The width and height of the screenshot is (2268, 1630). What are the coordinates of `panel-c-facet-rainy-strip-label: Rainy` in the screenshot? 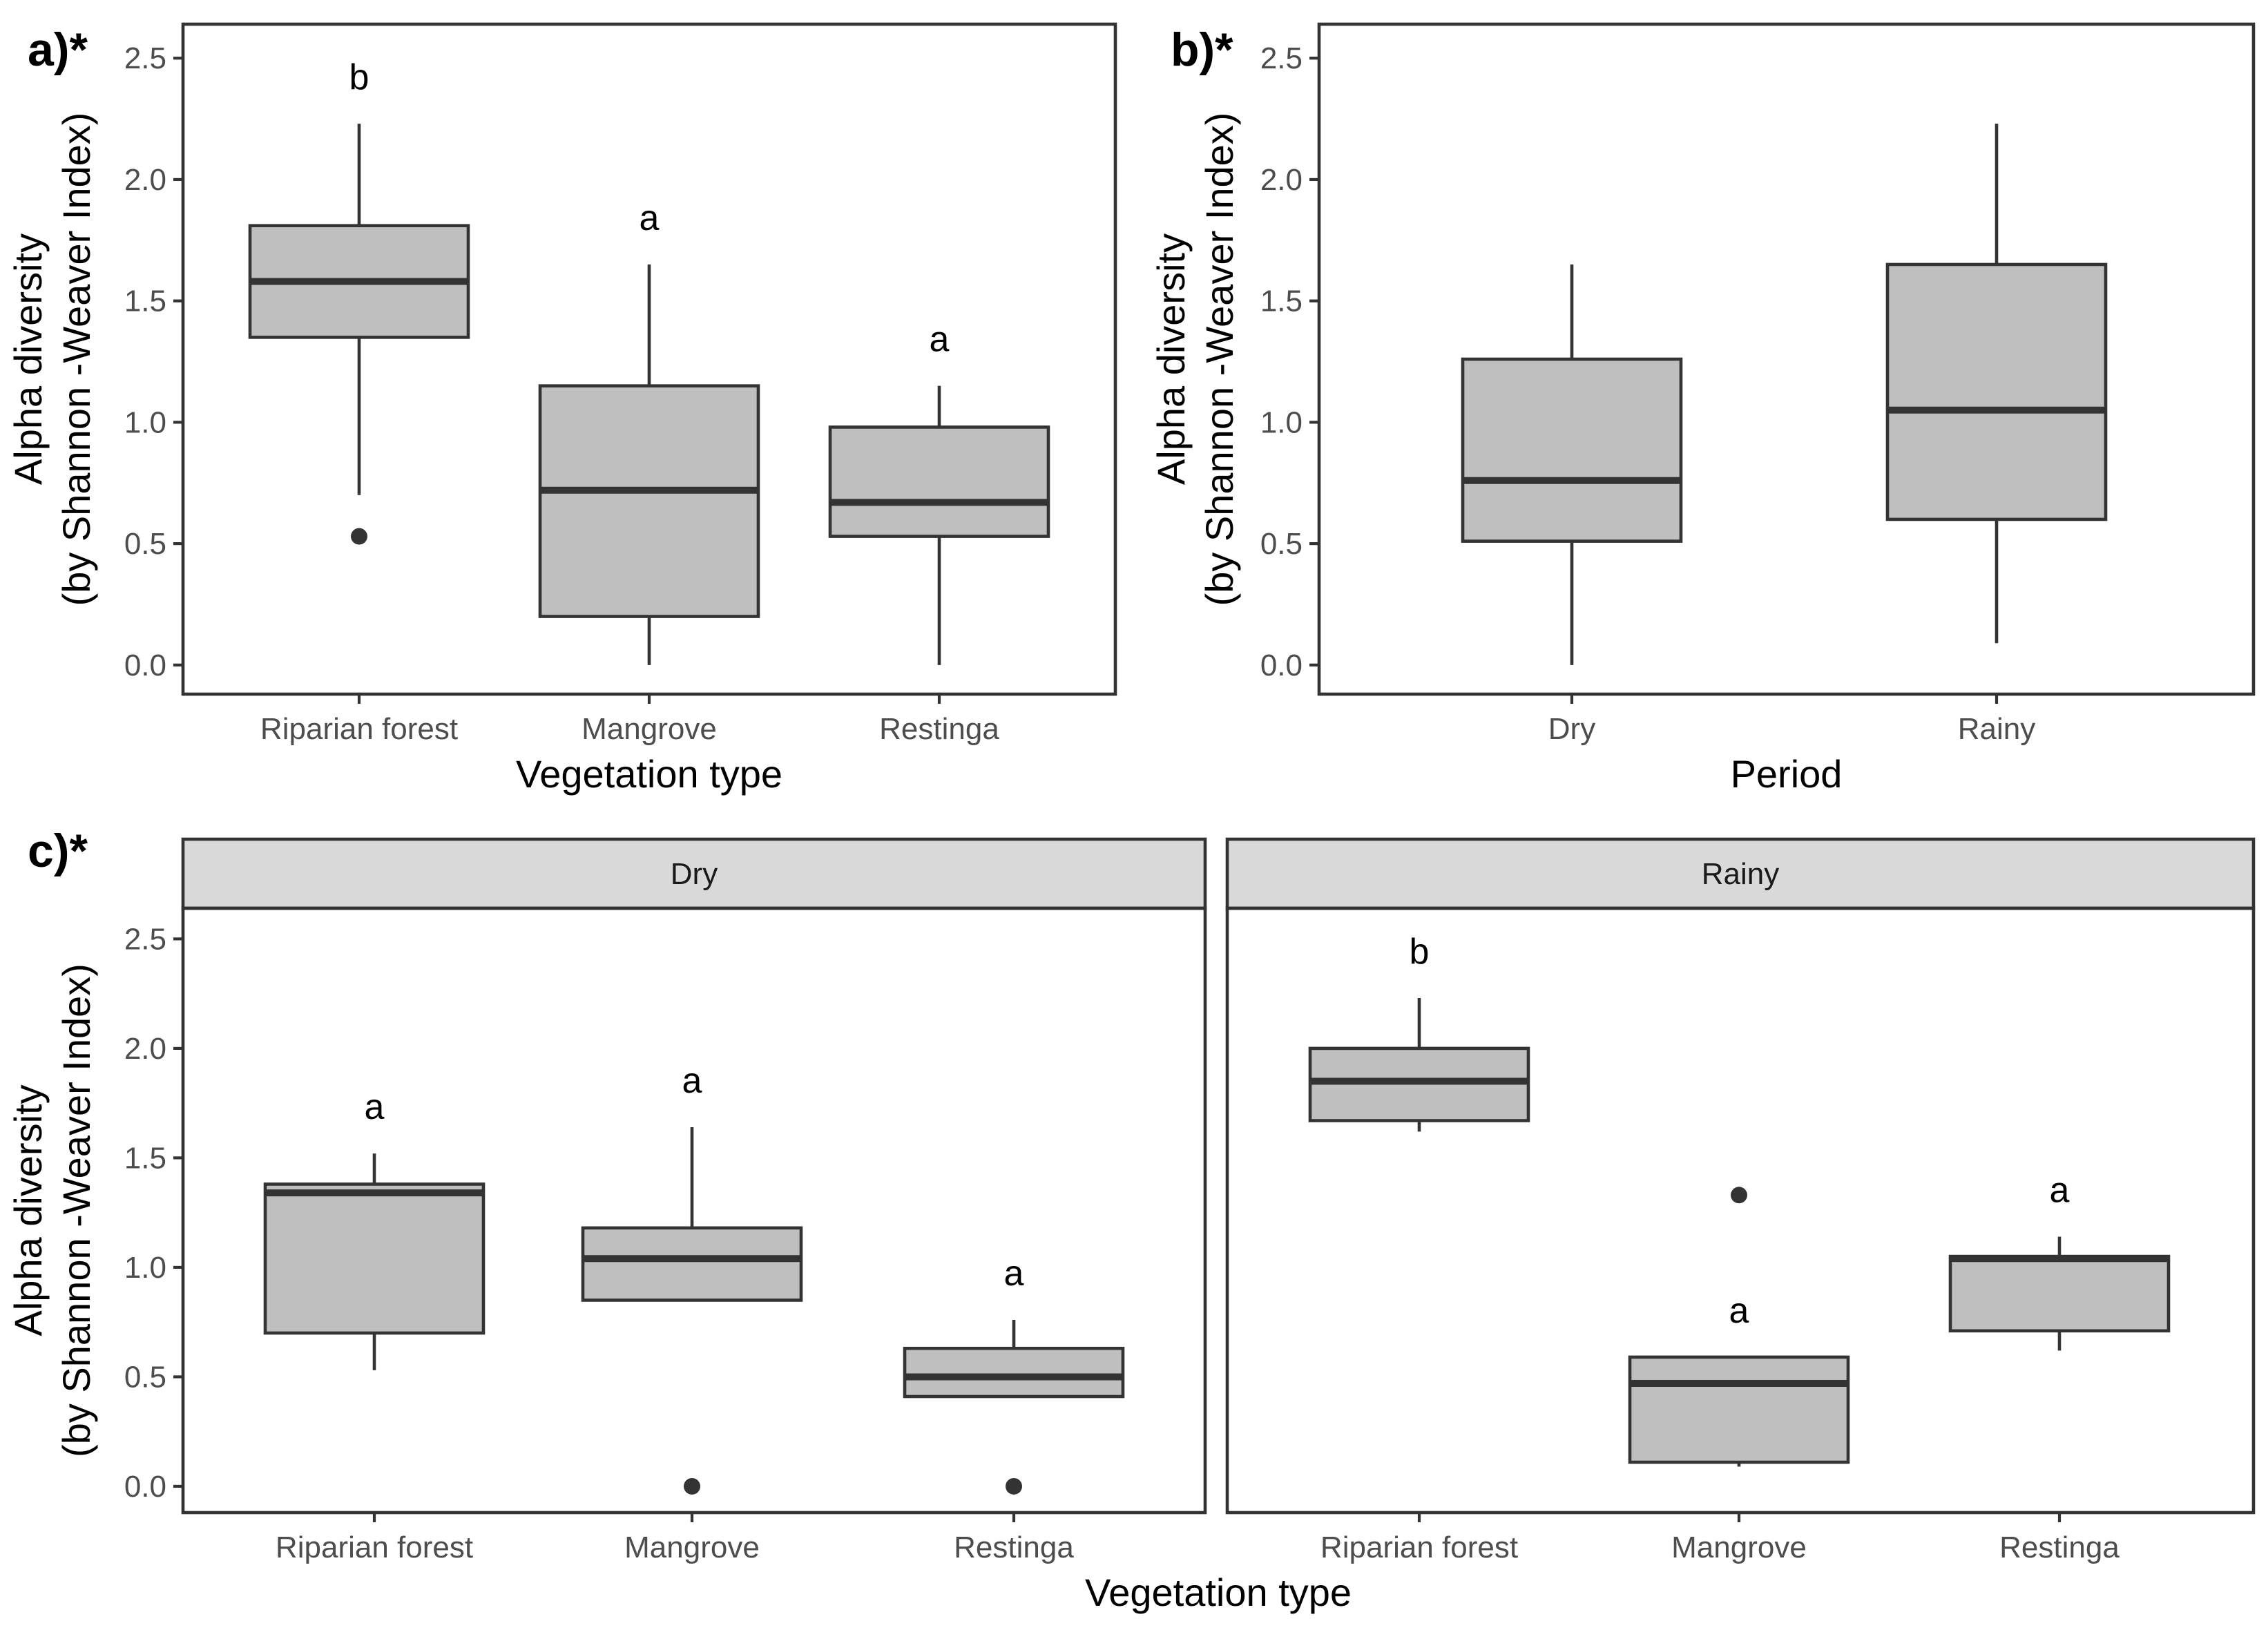 It's located at (1741, 874).